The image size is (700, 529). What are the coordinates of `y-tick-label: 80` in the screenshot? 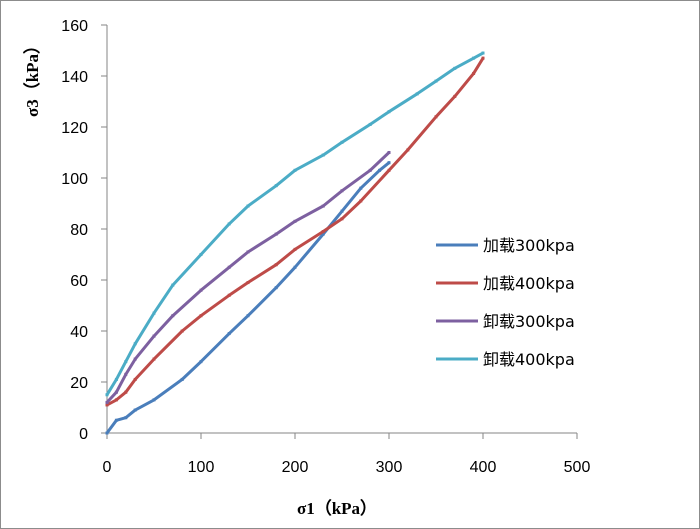 It's located at (79, 230).